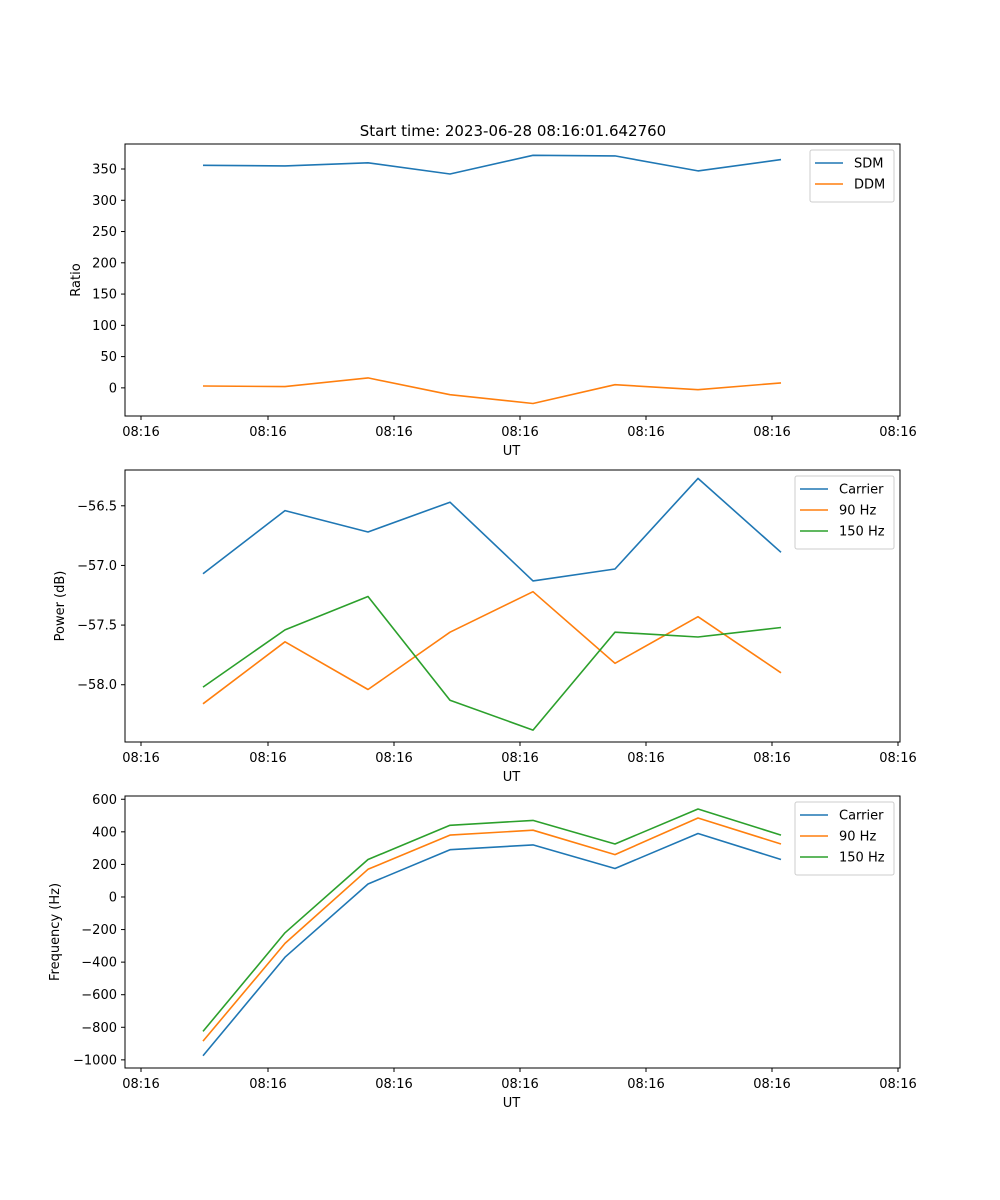 The width and height of the screenshot is (1000, 1200). I want to click on y-tick-label: 600, so click(104, 800).